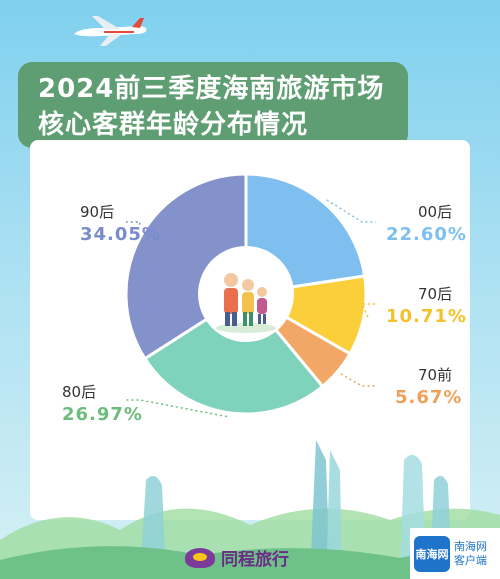 This screenshot has height=579, width=500. What do you see at coordinates (435, 212) in the screenshot?
I see `label-00后-category: 00后` at bounding box center [435, 212].